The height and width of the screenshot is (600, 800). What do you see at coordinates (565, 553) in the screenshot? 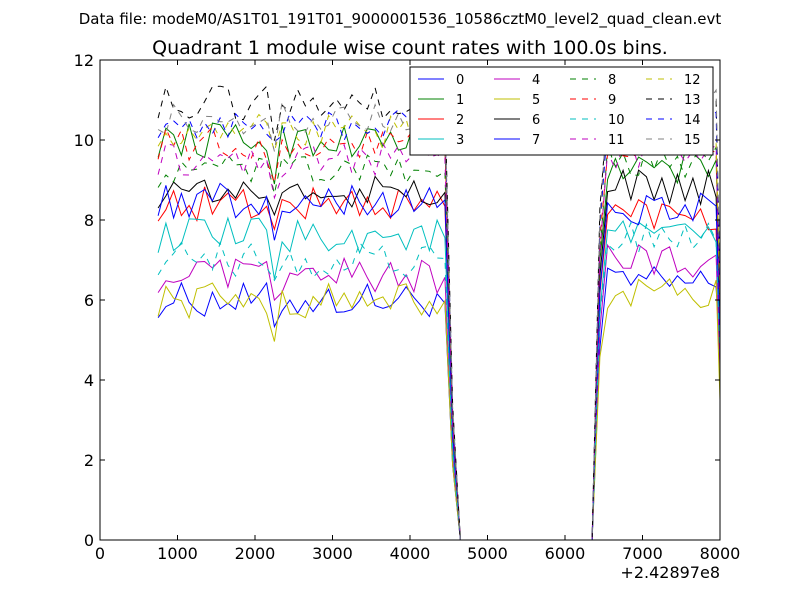
I see `x-tick-label: 6000` at bounding box center [565, 553].